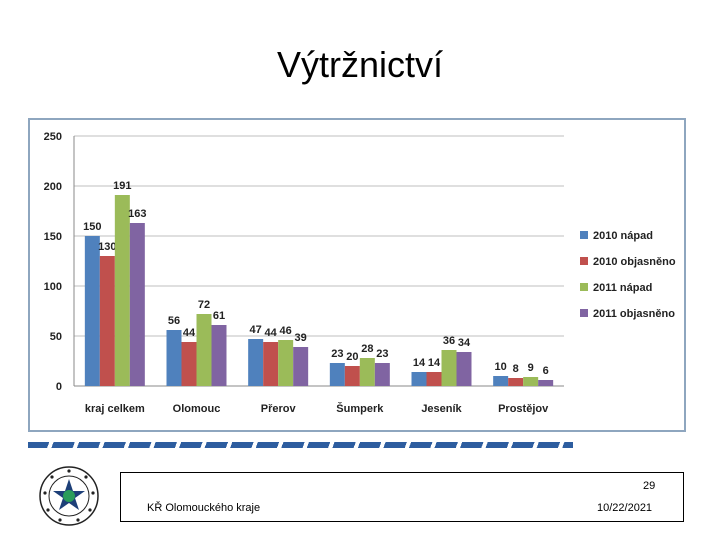 The width and height of the screenshot is (720, 540). What do you see at coordinates (546, 371) in the screenshot?
I see `data-label: 6` at bounding box center [546, 371].